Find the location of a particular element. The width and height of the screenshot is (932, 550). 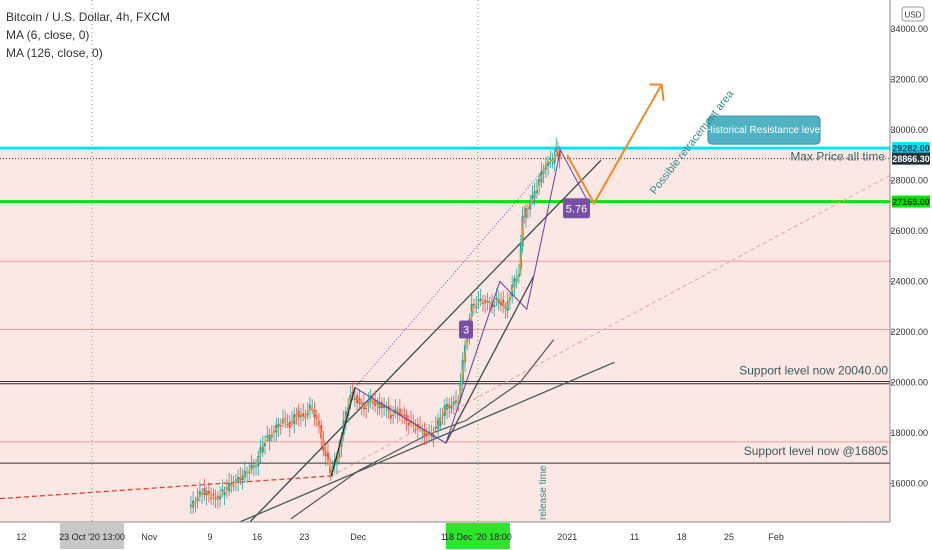

x-tick-label: 14 is located at coordinates (446, 537).